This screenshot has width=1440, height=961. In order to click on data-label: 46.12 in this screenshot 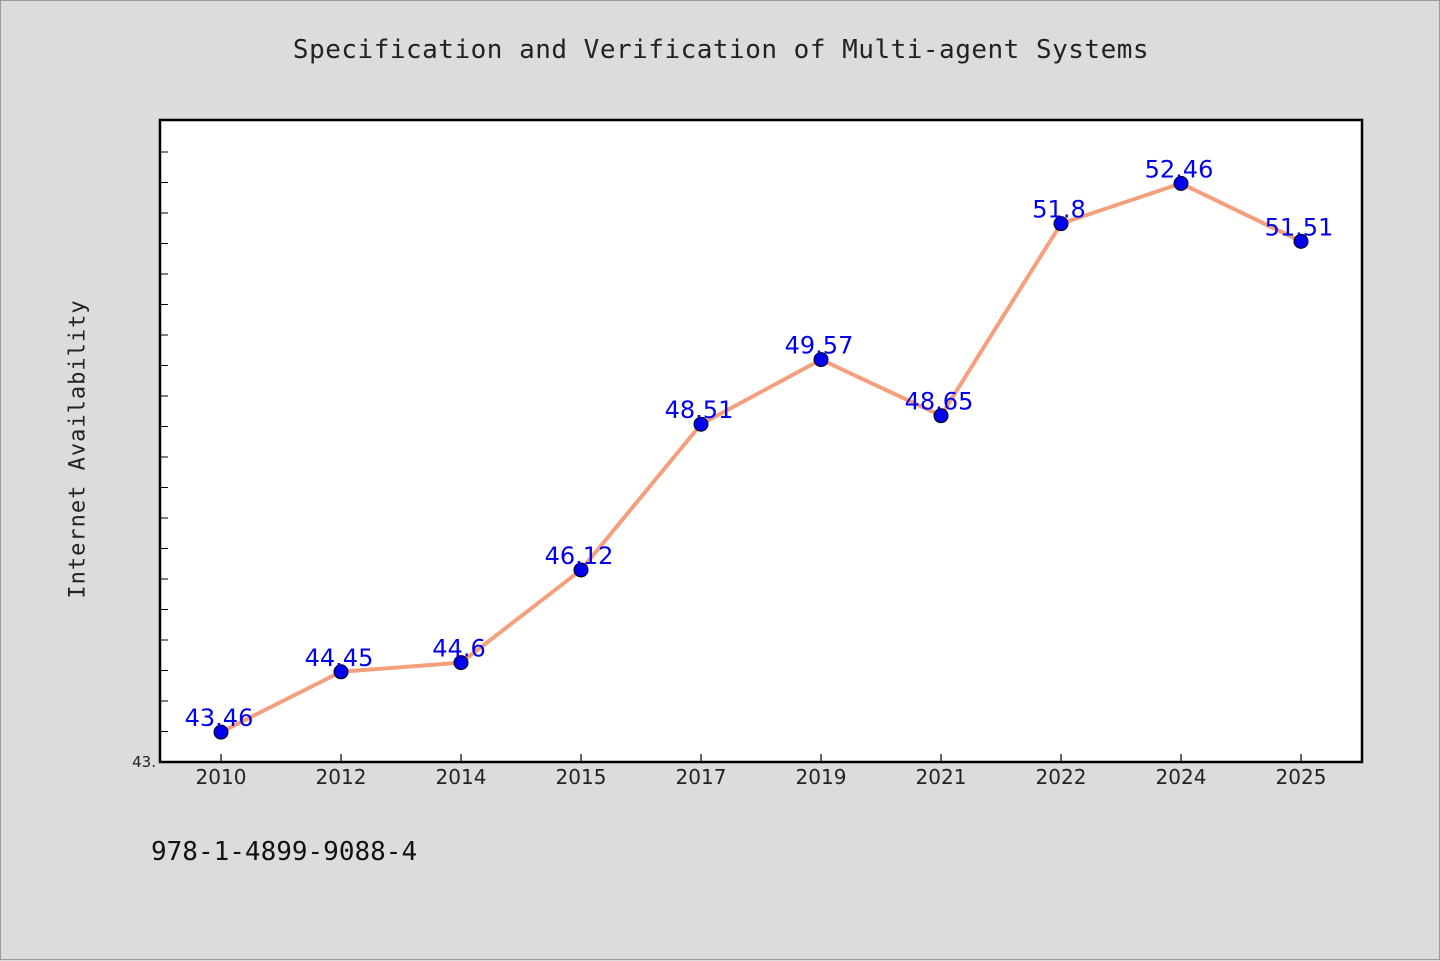, I will do `click(579, 556)`.